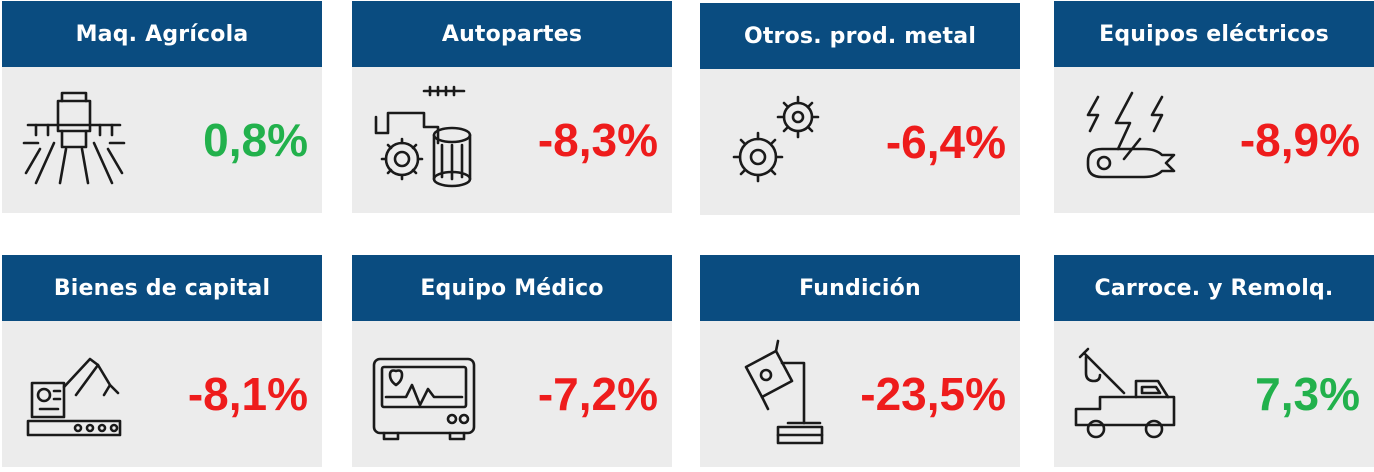 The width and height of the screenshot is (1374, 472). I want to click on card-title: Fundición, so click(860, 288).